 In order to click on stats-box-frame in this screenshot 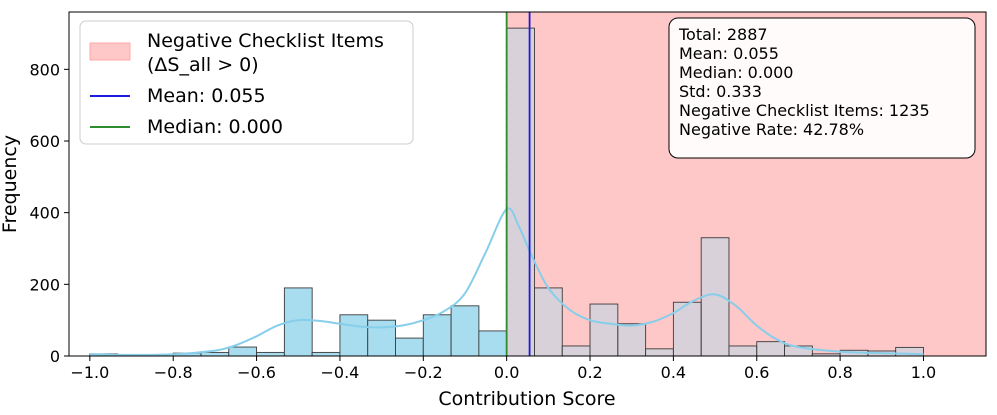, I will do `click(822, 88)`.